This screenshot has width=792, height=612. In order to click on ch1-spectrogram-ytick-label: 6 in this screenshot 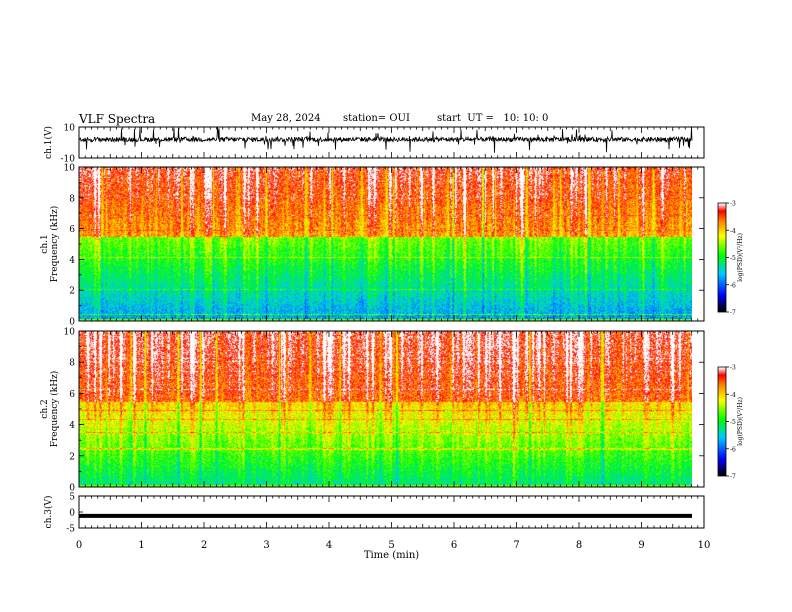, I will do `click(72, 230)`.